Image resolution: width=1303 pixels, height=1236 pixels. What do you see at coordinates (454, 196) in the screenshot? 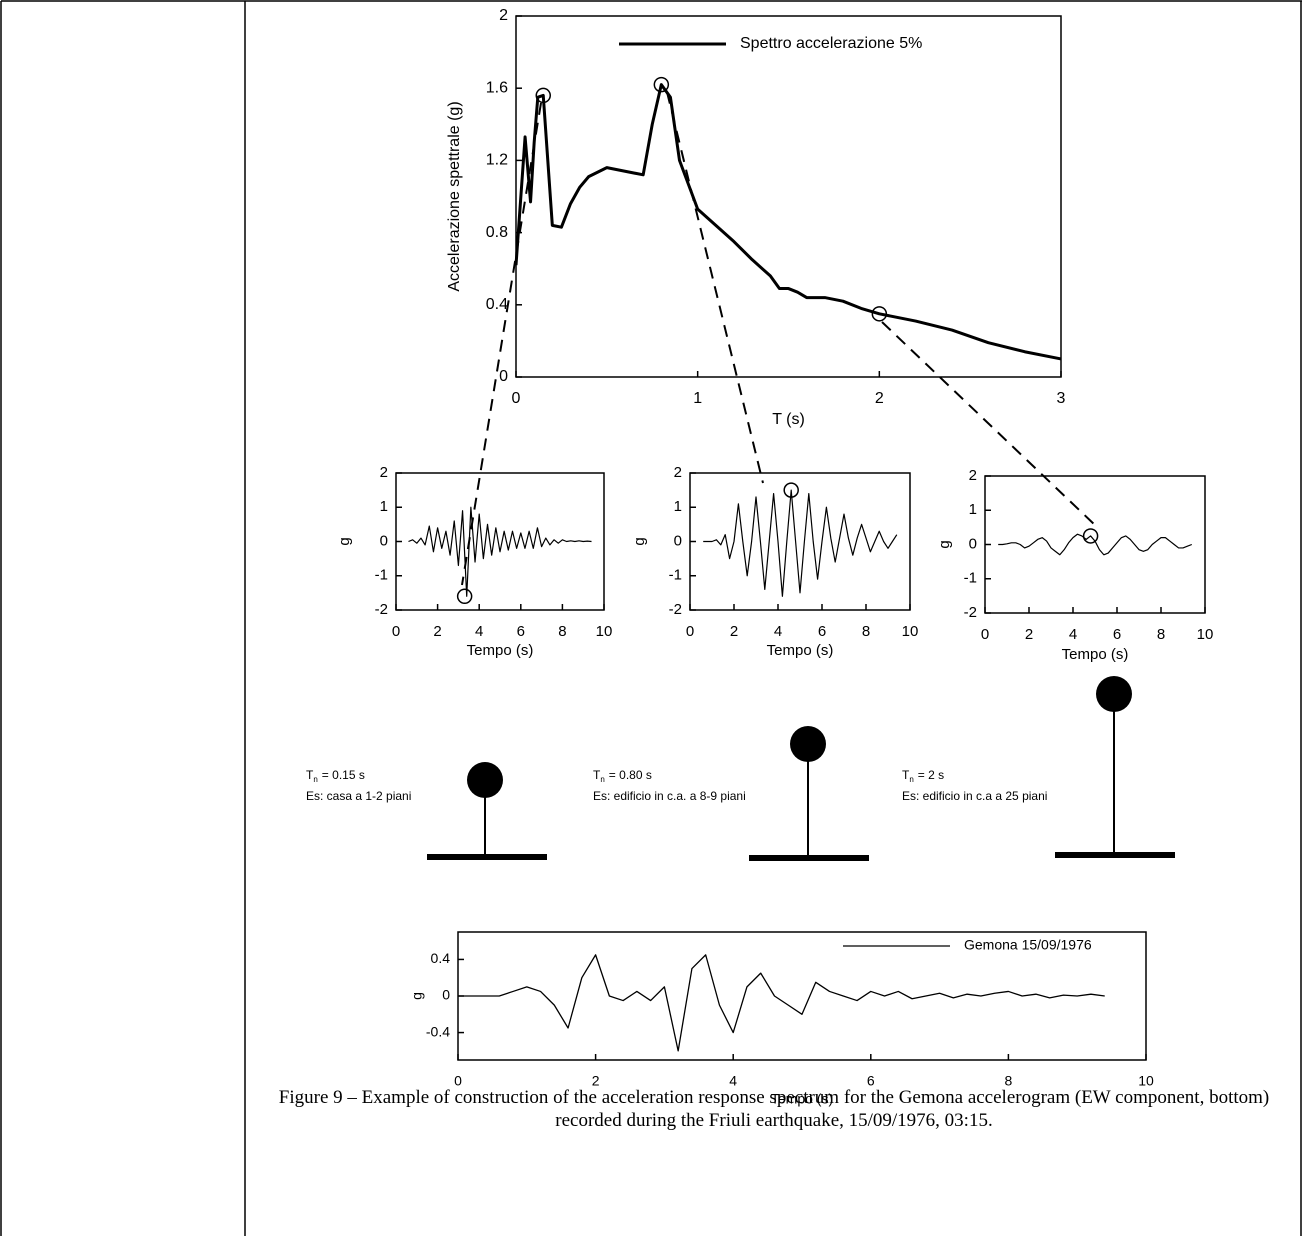
I see `y-axis-label: Accelerazione spettrale (g)` at bounding box center [454, 196].